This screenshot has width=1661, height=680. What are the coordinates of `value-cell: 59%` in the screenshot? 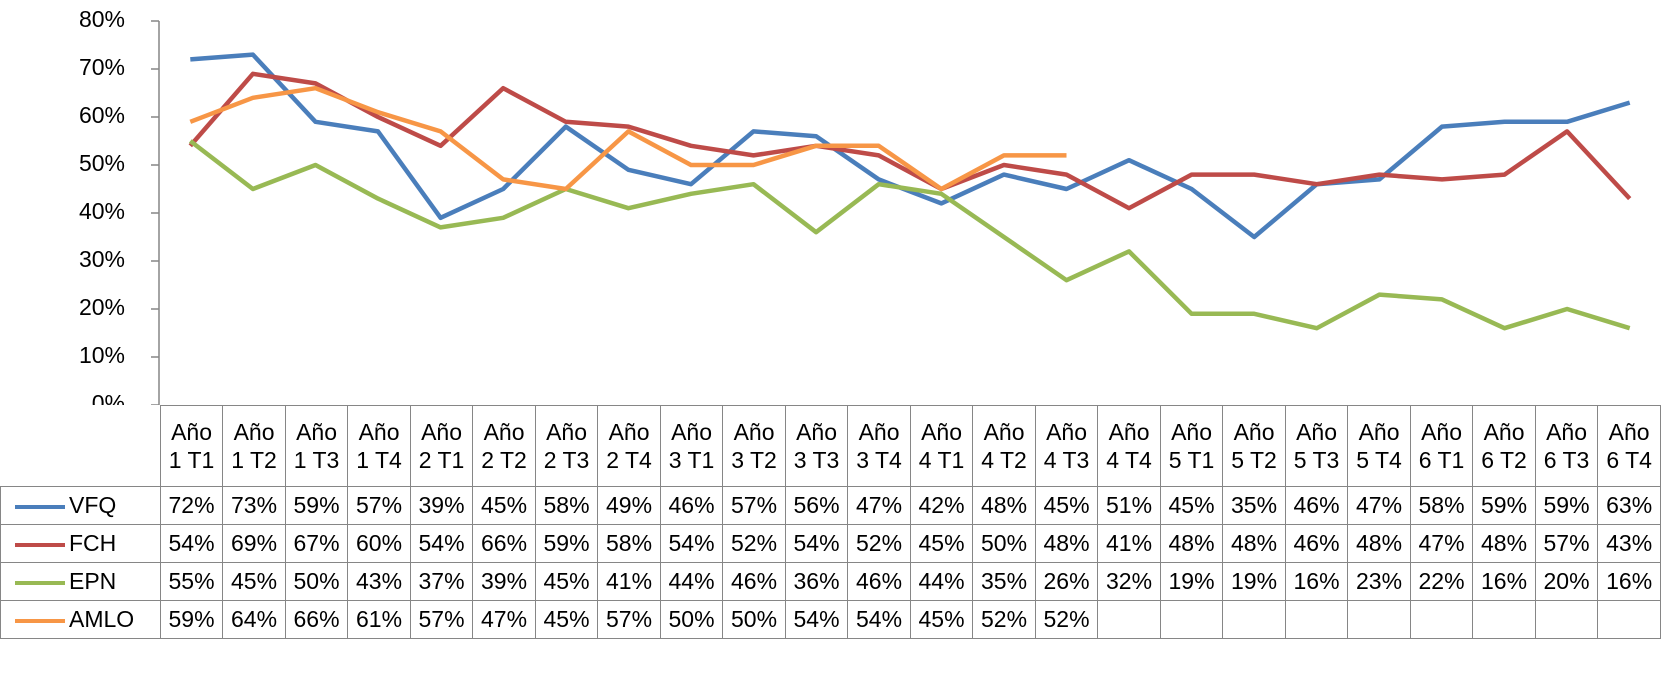 It's located at (1504, 505).